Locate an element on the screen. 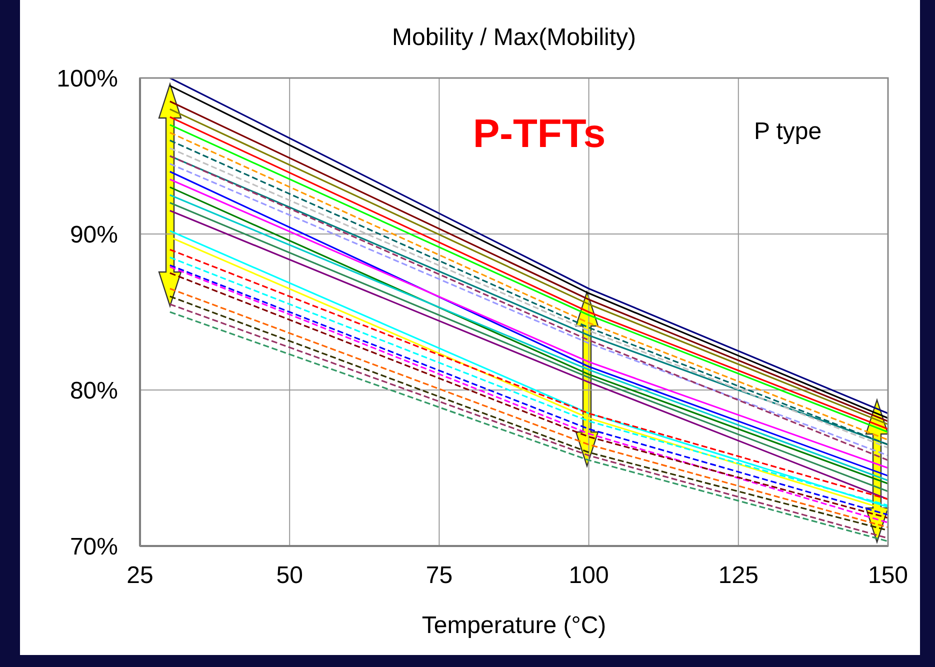 This screenshot has height=667, width=935. x-tick-label: 100 is located at coordinates (588, 576).